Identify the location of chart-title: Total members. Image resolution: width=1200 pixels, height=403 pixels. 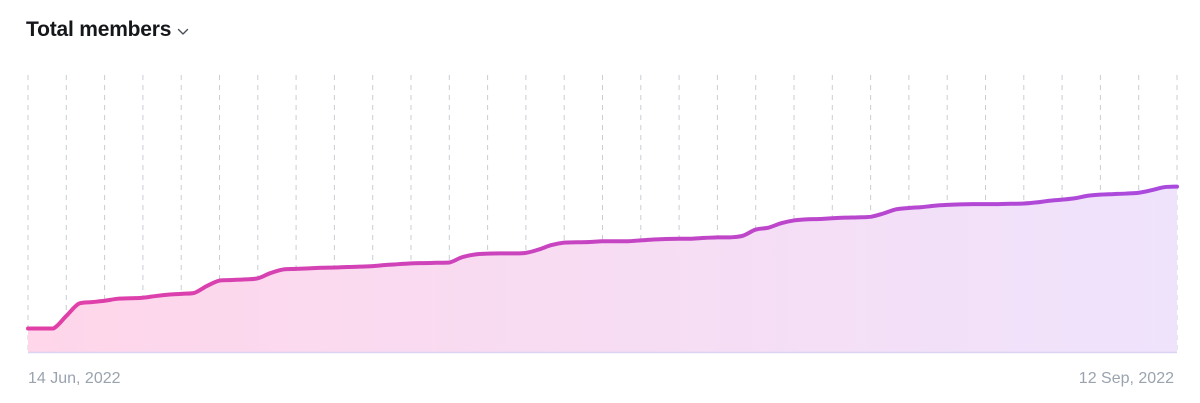
(99, 29).